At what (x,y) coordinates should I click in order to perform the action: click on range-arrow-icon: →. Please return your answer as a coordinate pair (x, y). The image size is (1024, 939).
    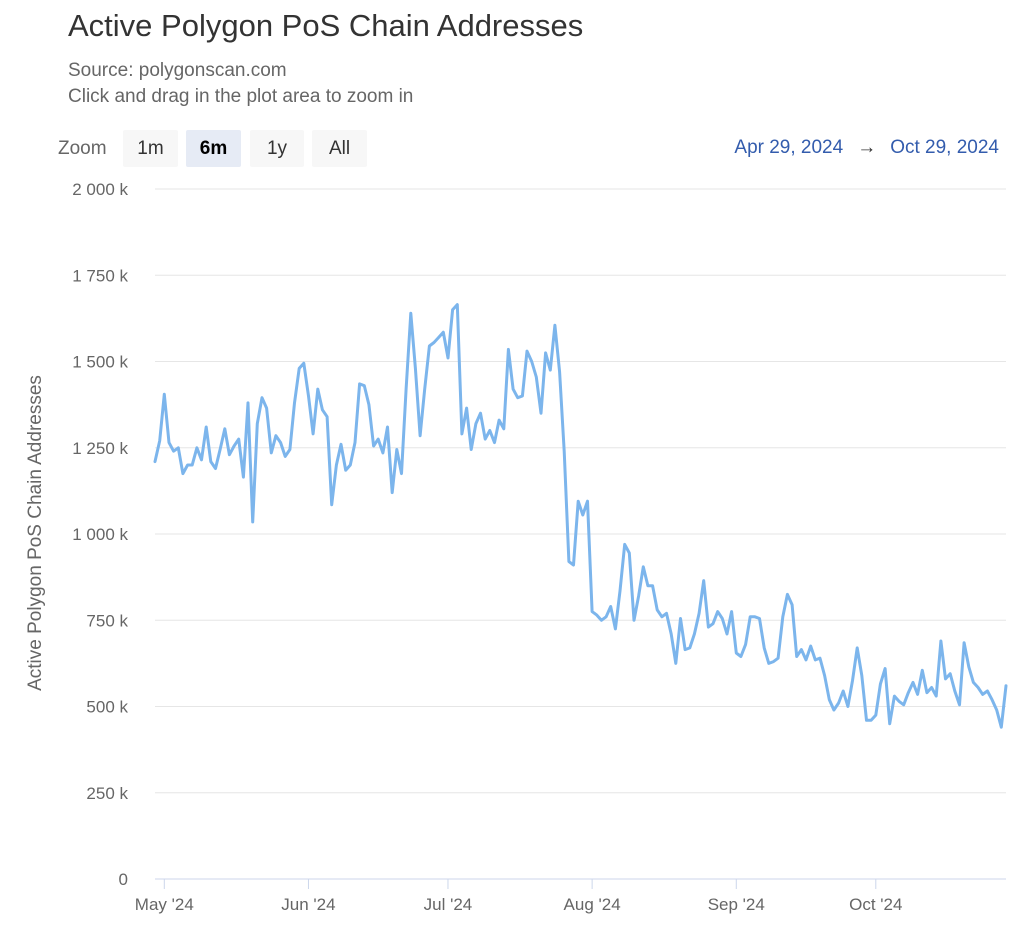
    Looking at the image, I should click on (867, 147).